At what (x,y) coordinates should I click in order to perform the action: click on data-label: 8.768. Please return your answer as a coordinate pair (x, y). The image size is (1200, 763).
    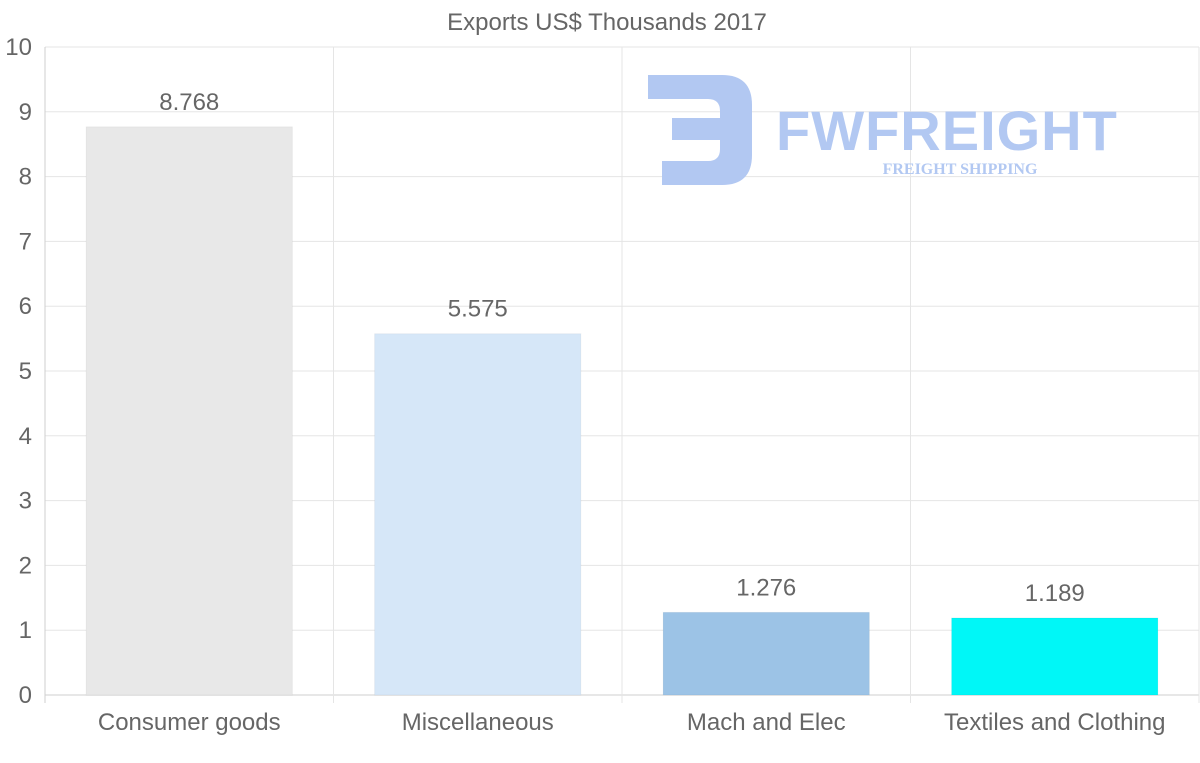
    Looking at the image, I should click on (189, 102).